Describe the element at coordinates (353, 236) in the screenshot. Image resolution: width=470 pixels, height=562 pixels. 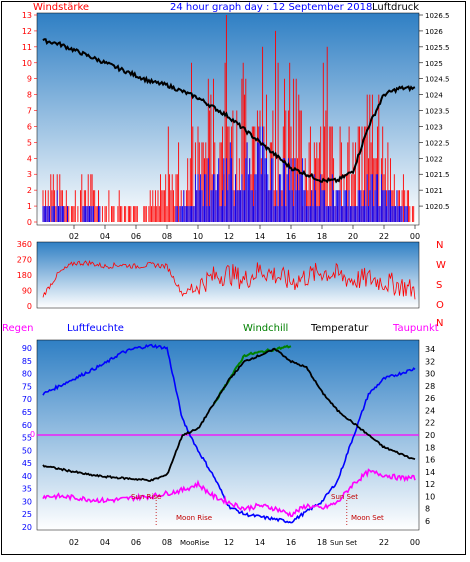
I see `p1-x-tick: 20` at that location.